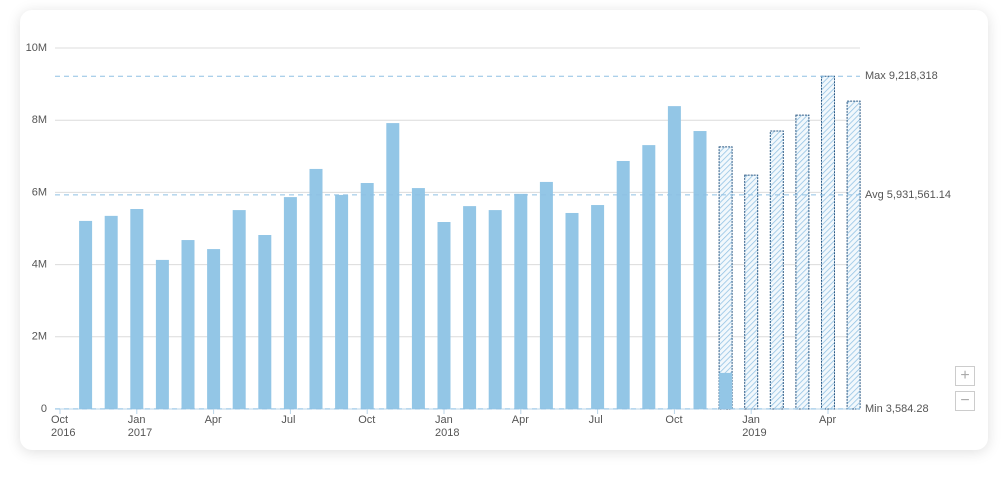 The image size is (1008, 480). I want to click on y-tick-label: 2M, so click(39, 337).